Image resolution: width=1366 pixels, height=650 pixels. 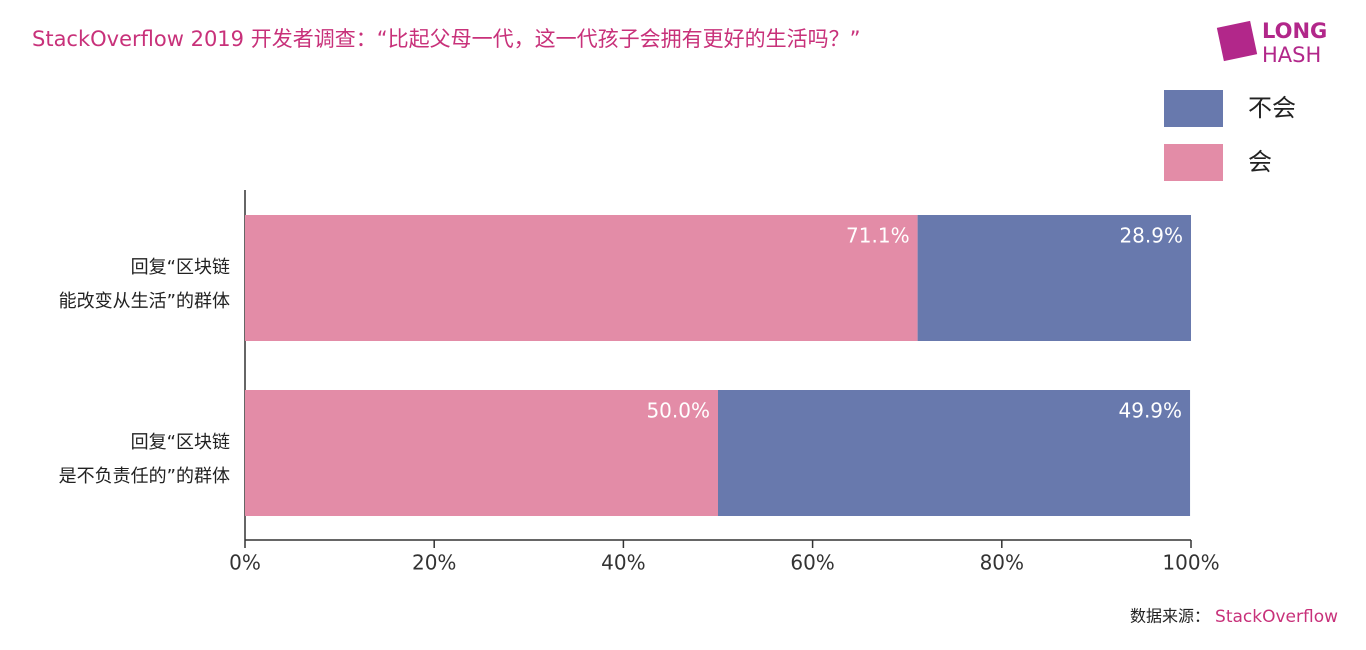 I want to click on value-label: 49.9%, so click(x=1151, y=411).